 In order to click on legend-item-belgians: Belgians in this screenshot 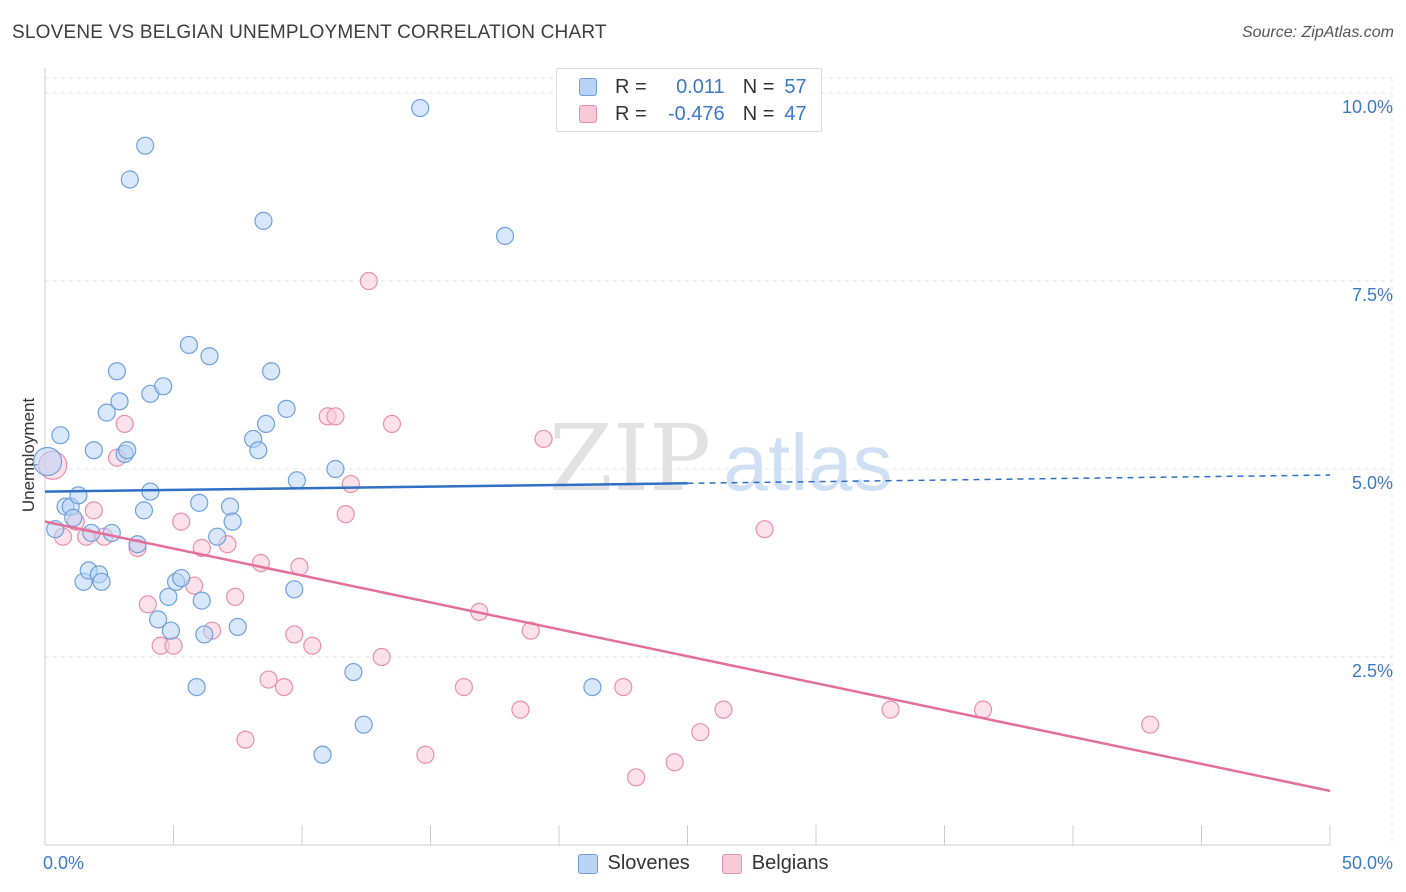, I will do `click(775, 863)`.